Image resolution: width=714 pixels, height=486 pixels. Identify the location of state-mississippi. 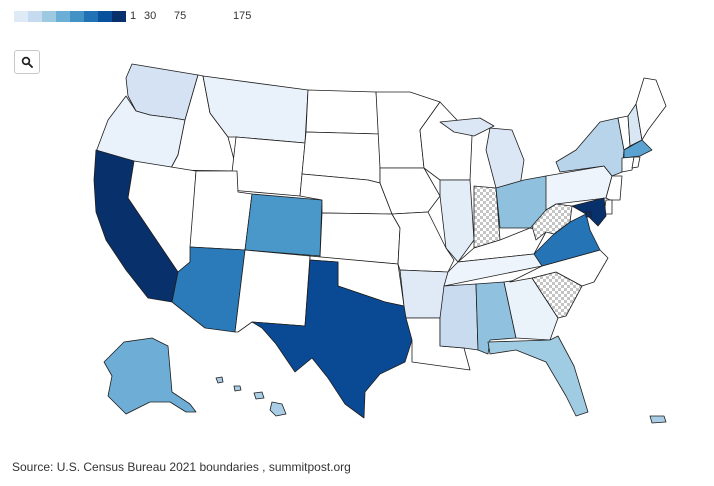
(459, 317).